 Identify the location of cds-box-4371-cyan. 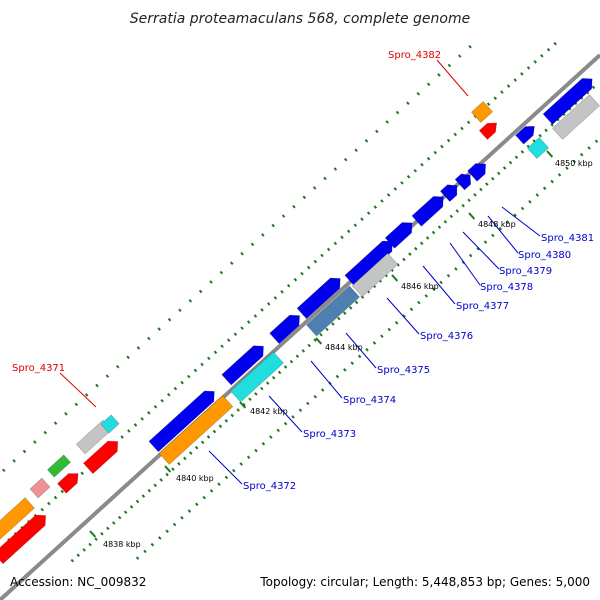
(110, 424).